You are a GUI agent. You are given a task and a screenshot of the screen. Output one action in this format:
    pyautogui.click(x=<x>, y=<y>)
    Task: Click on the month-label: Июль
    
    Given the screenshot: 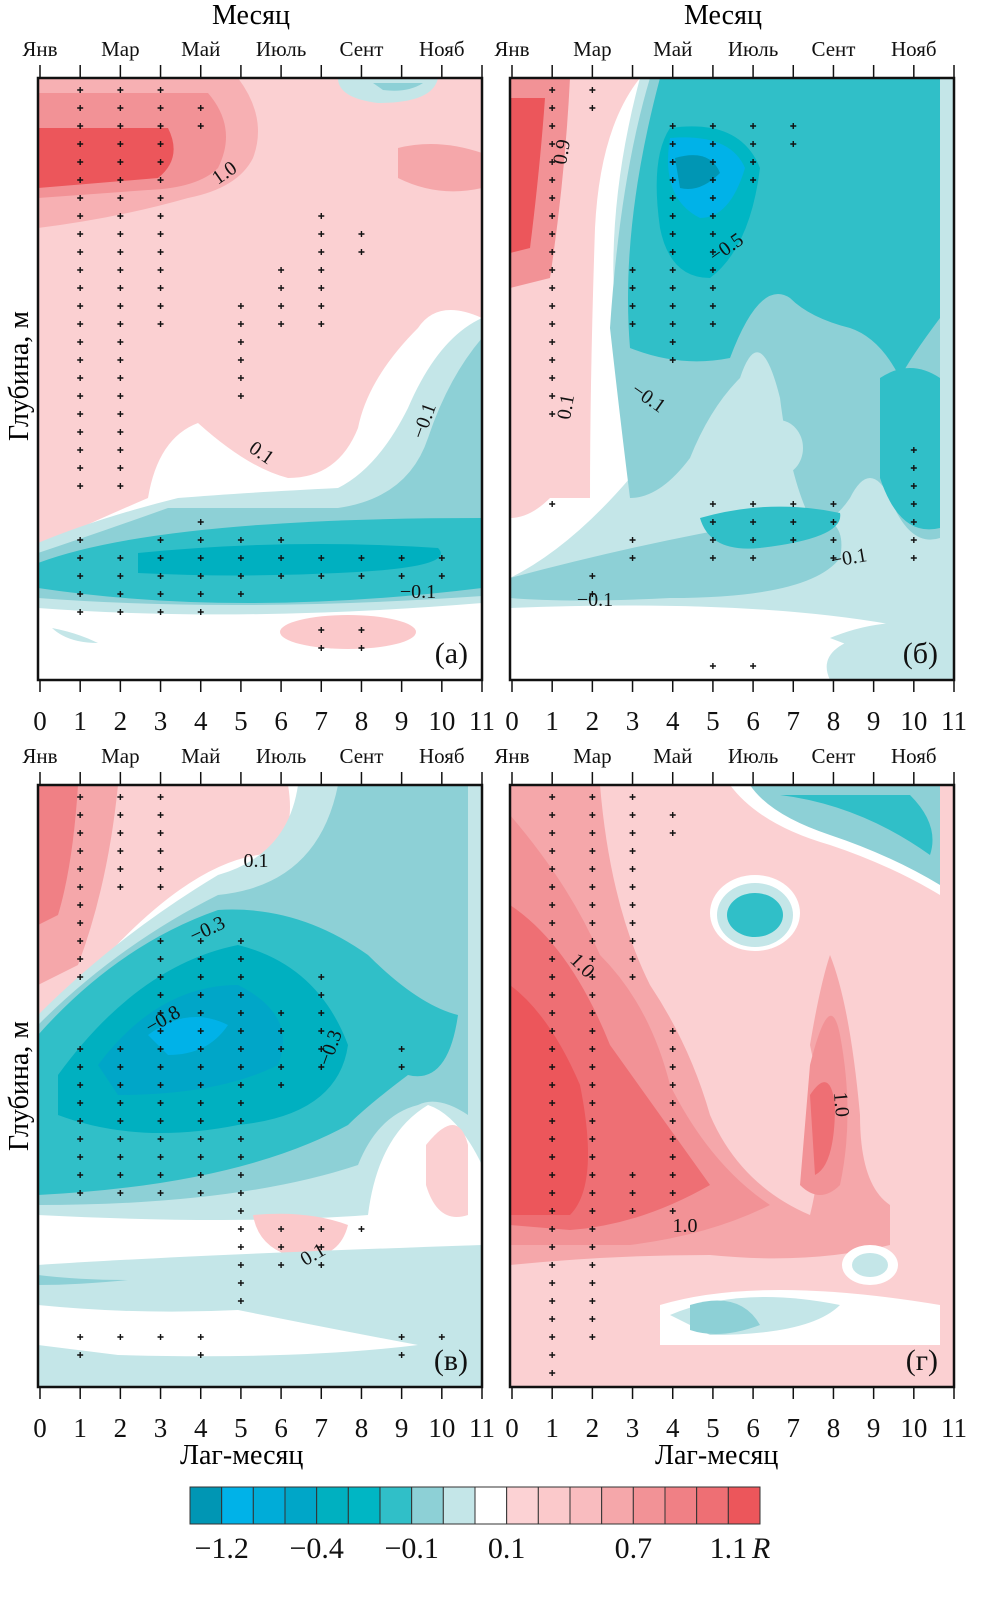 What is the action you would take?
    pyautogui.click(x=753, y=49)
    